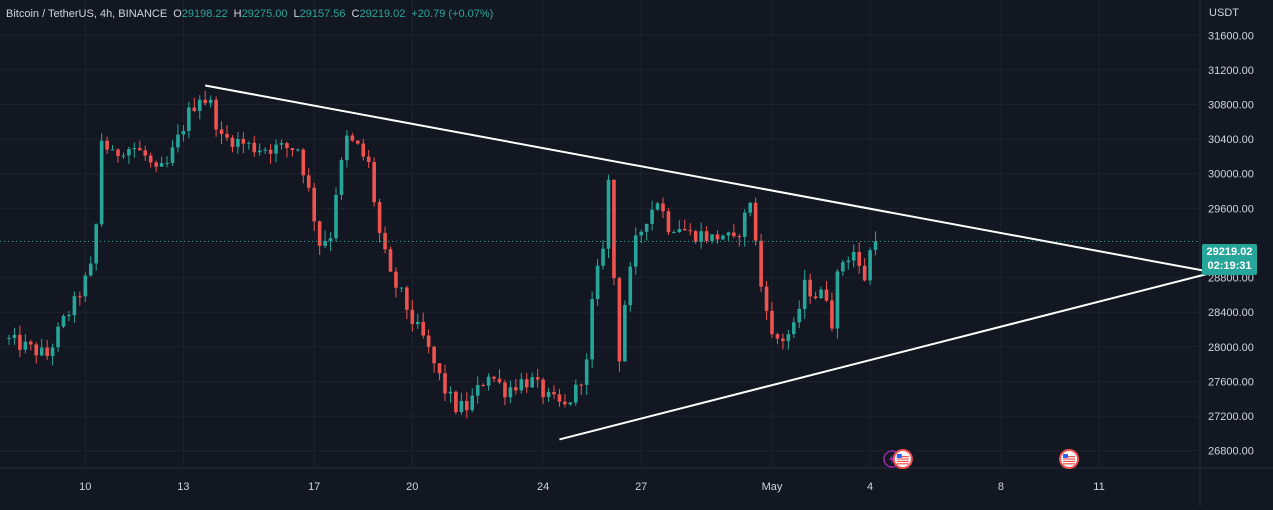  I want to click on y-tick-label: 31600.00, so click(1231, 36).